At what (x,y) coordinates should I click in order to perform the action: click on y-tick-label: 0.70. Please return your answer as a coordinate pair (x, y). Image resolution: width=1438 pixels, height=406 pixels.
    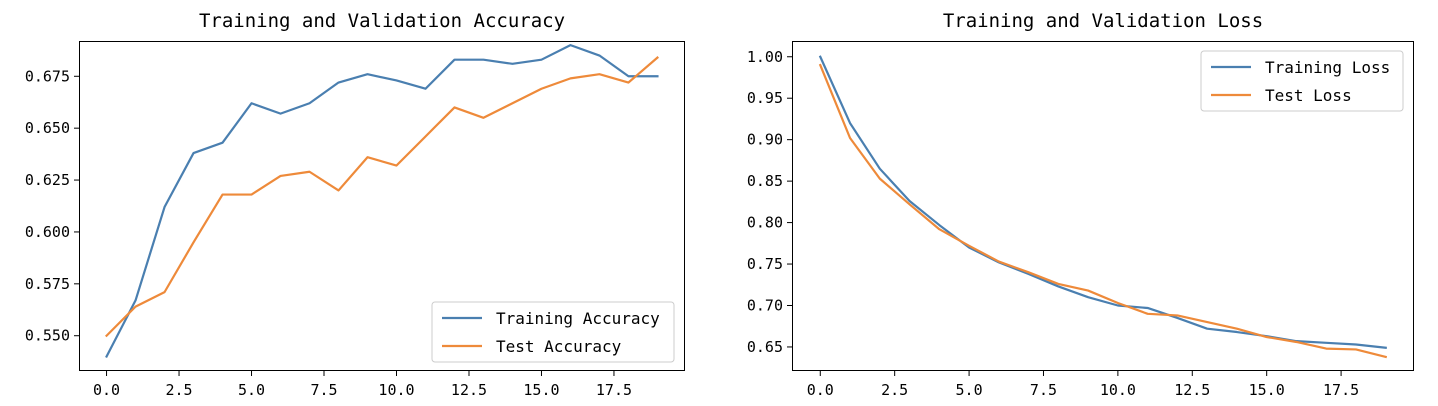
    Looking at the image, I should click on (765, 305).